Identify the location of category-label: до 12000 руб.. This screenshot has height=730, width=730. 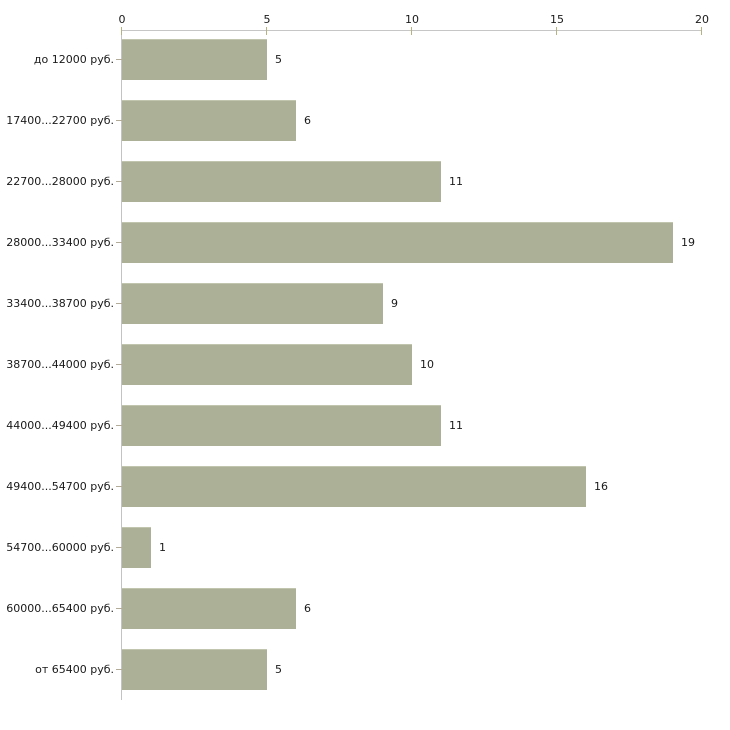
(73, 59).